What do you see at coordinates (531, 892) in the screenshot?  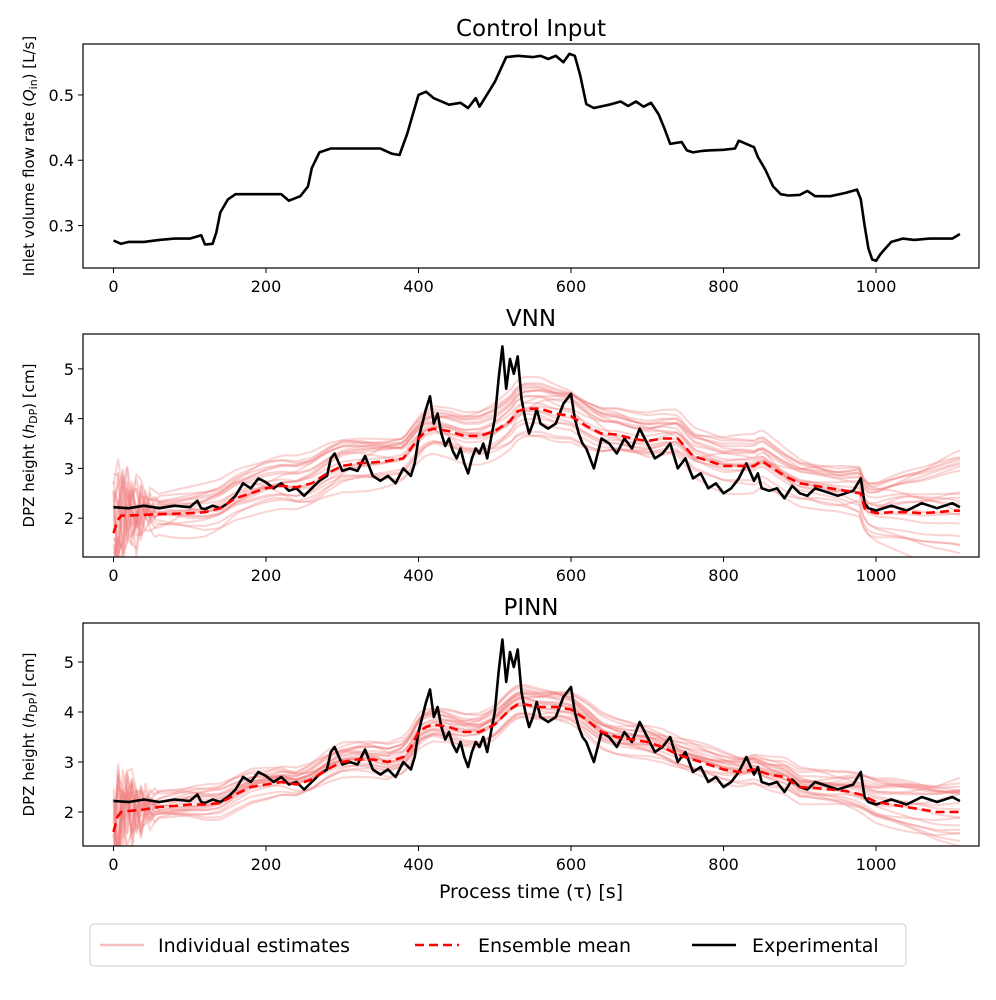 I see `x-axis-label: Process time (τ) [s]` at bounding box center [531, 892].